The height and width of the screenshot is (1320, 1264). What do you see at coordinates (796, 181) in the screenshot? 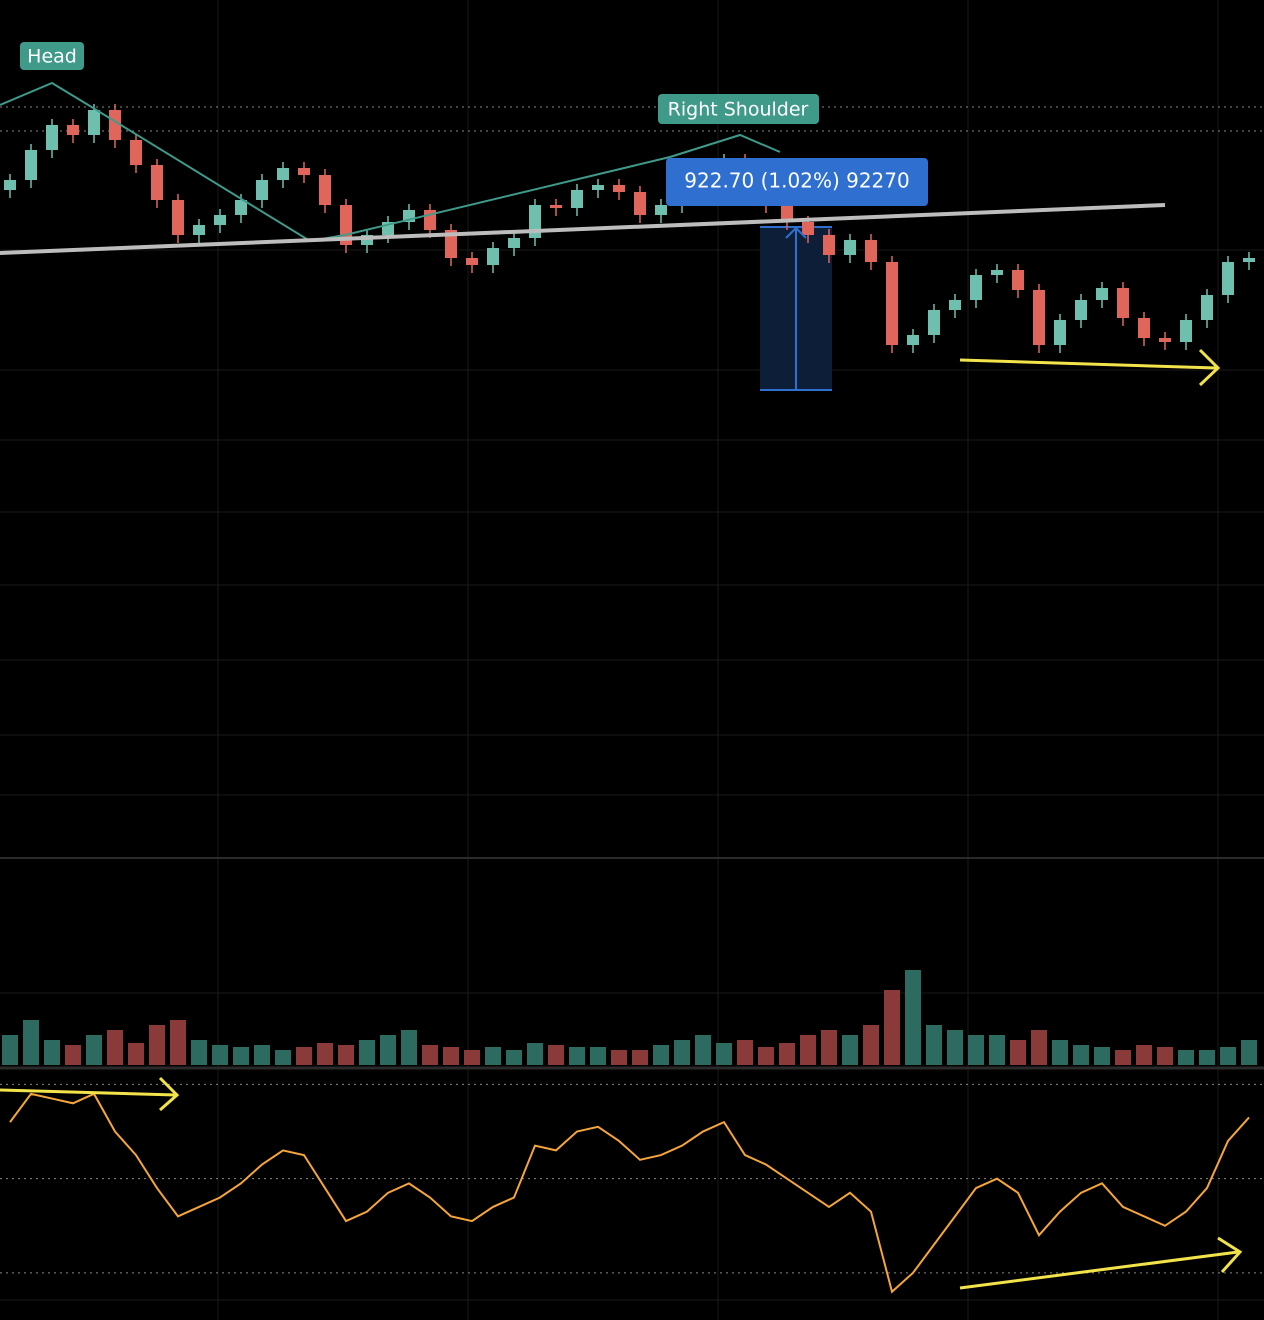
I see `measure-label: 922.70 (1.02%) 92270` at bounding box center [796, 181].